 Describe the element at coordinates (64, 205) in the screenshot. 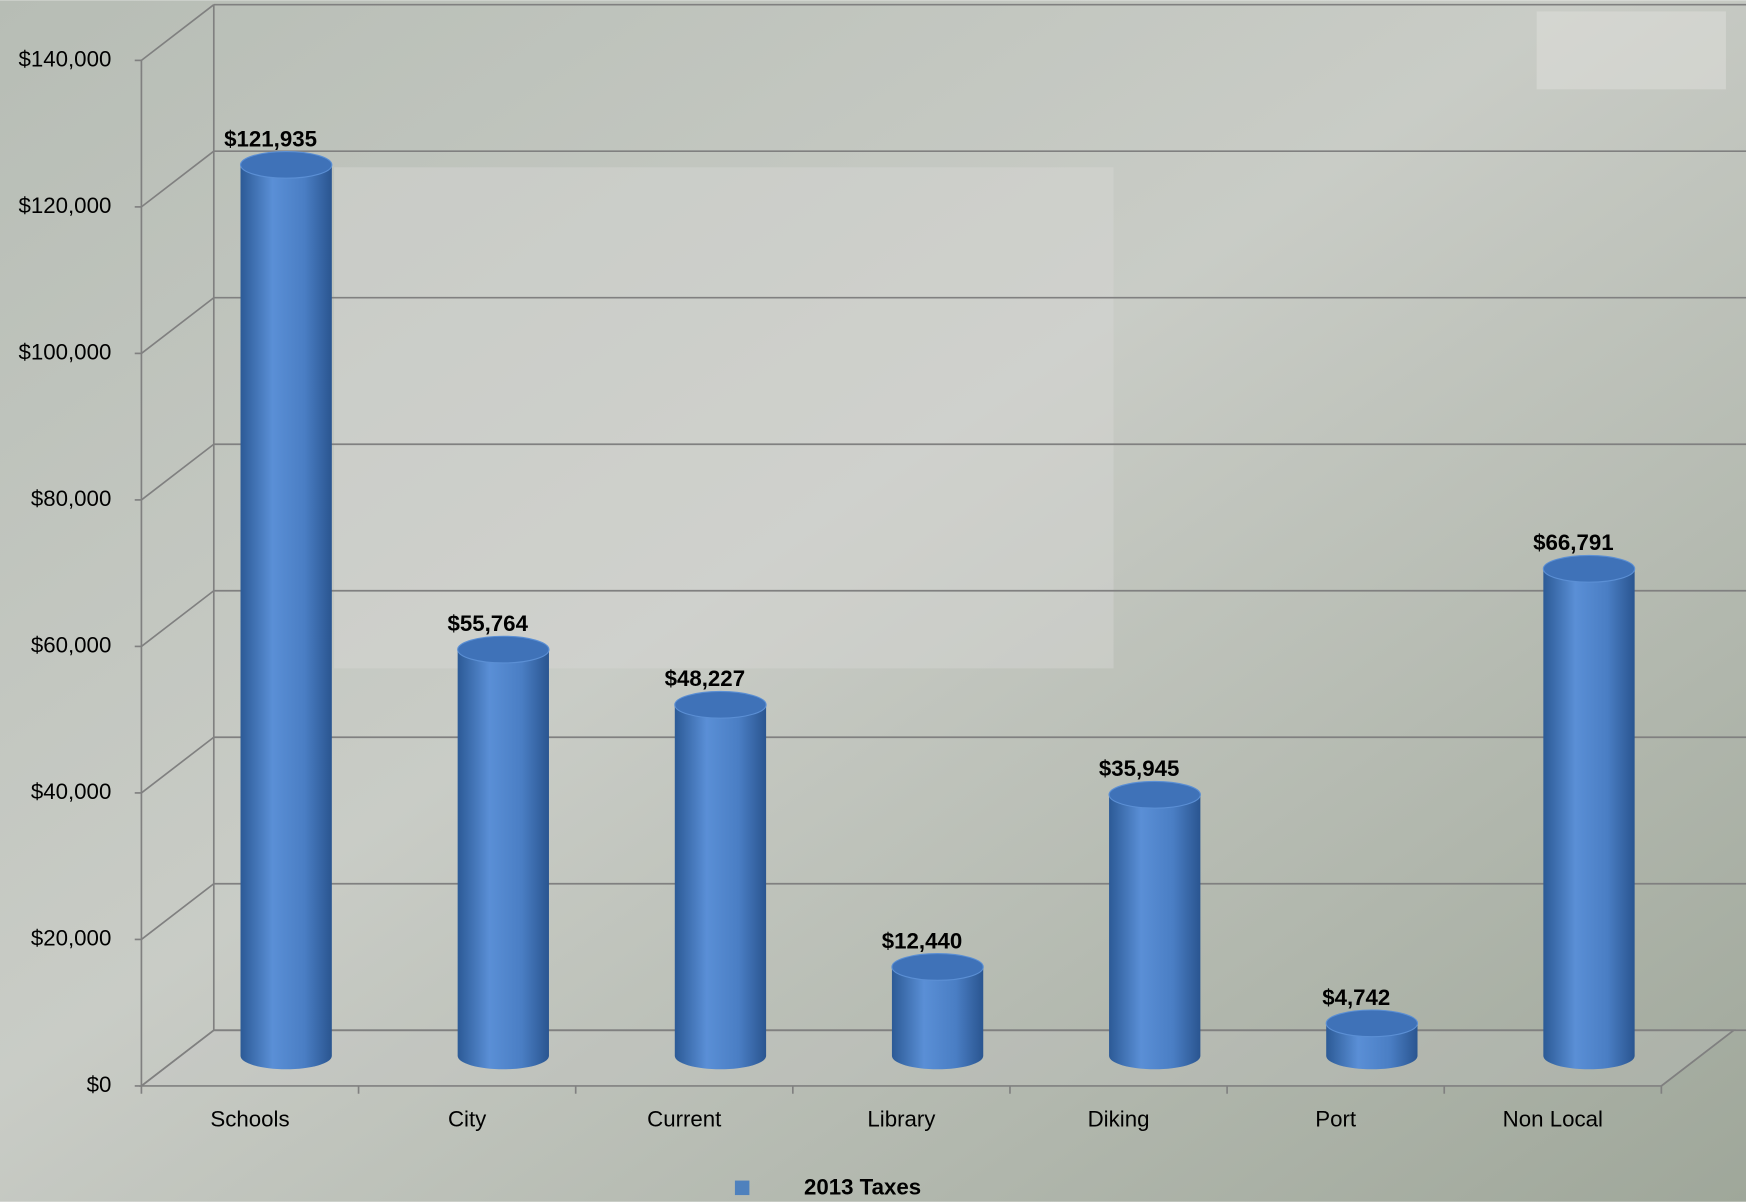

I see `y-tick-label: $120,000` at that location.